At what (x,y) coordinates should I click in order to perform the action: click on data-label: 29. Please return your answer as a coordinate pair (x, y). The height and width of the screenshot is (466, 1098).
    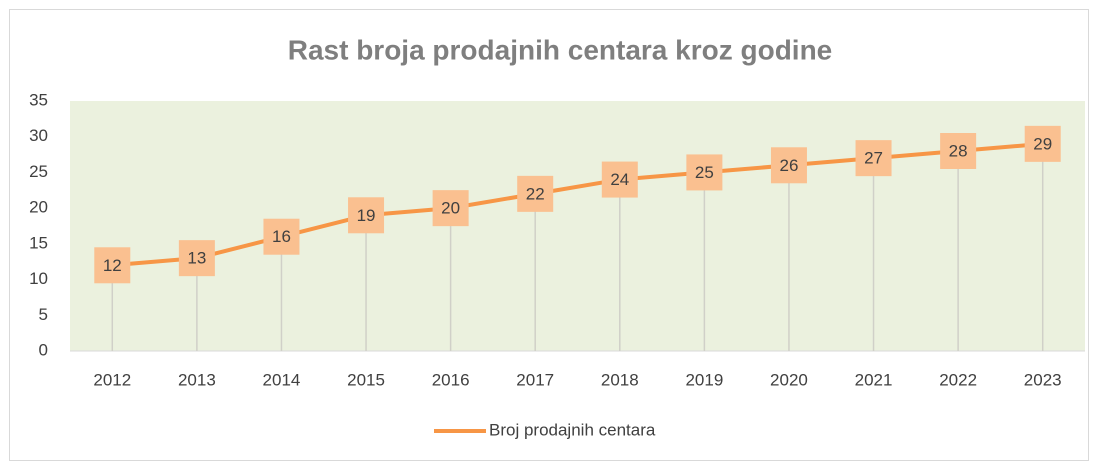
    Looking at the image, I should click on (1042, 143).